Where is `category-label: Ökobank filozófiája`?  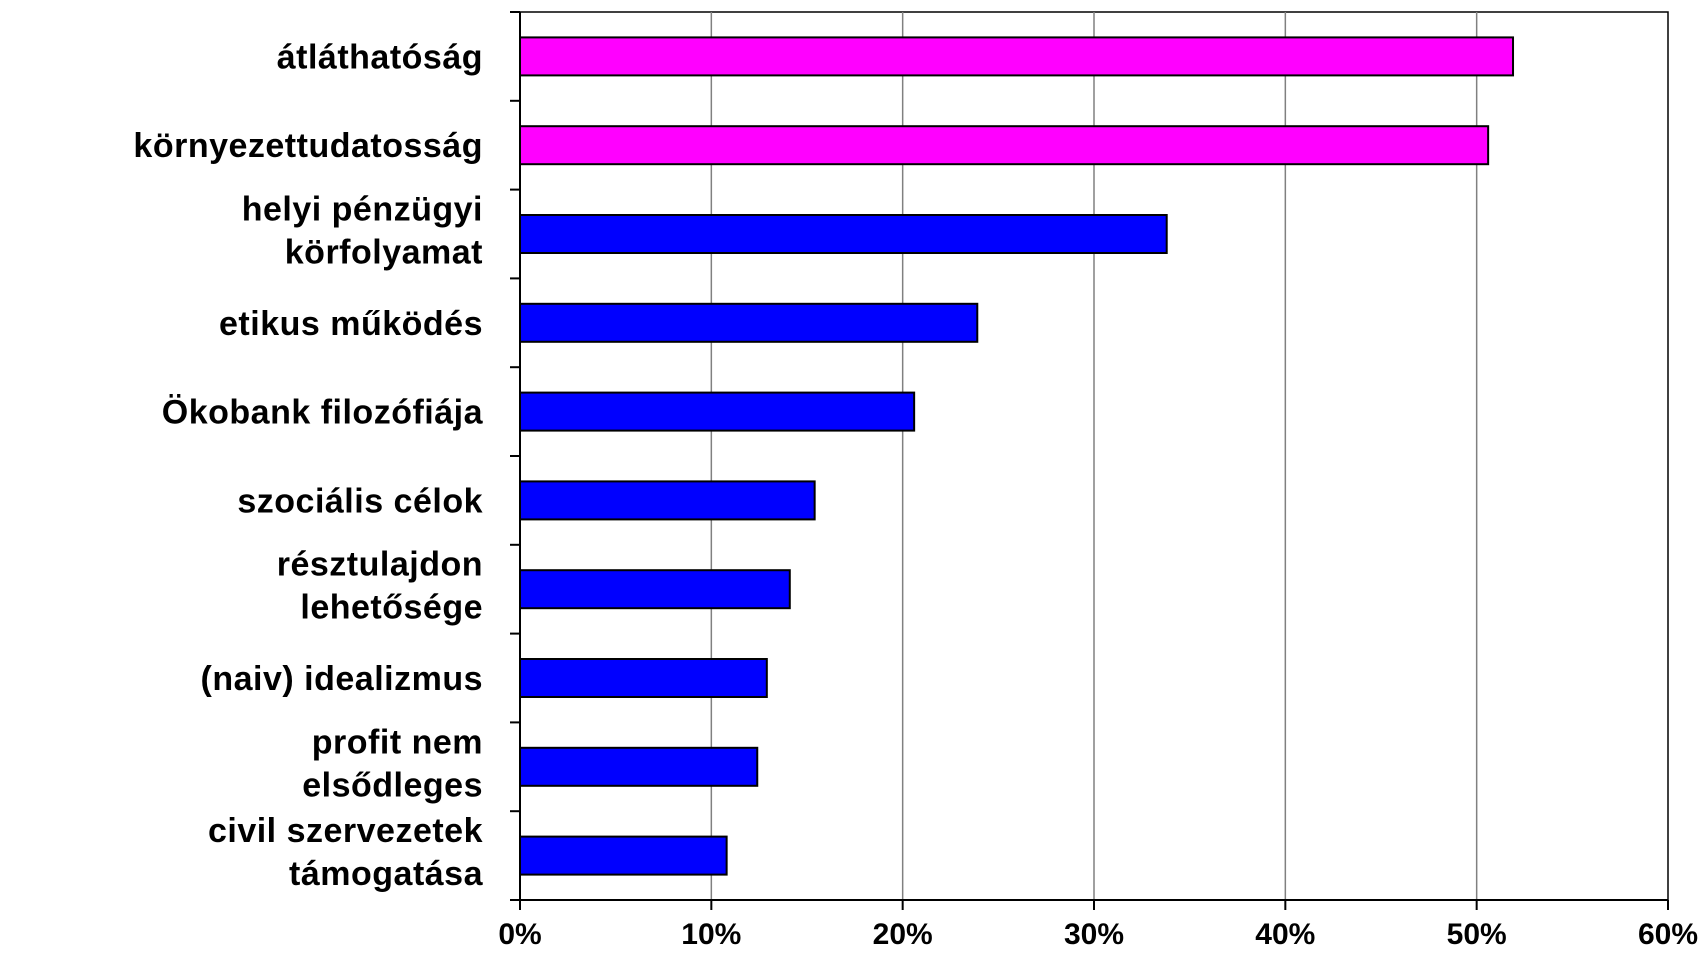
category-label: Ökobank filozófiája is located at coordinates (323, 413).